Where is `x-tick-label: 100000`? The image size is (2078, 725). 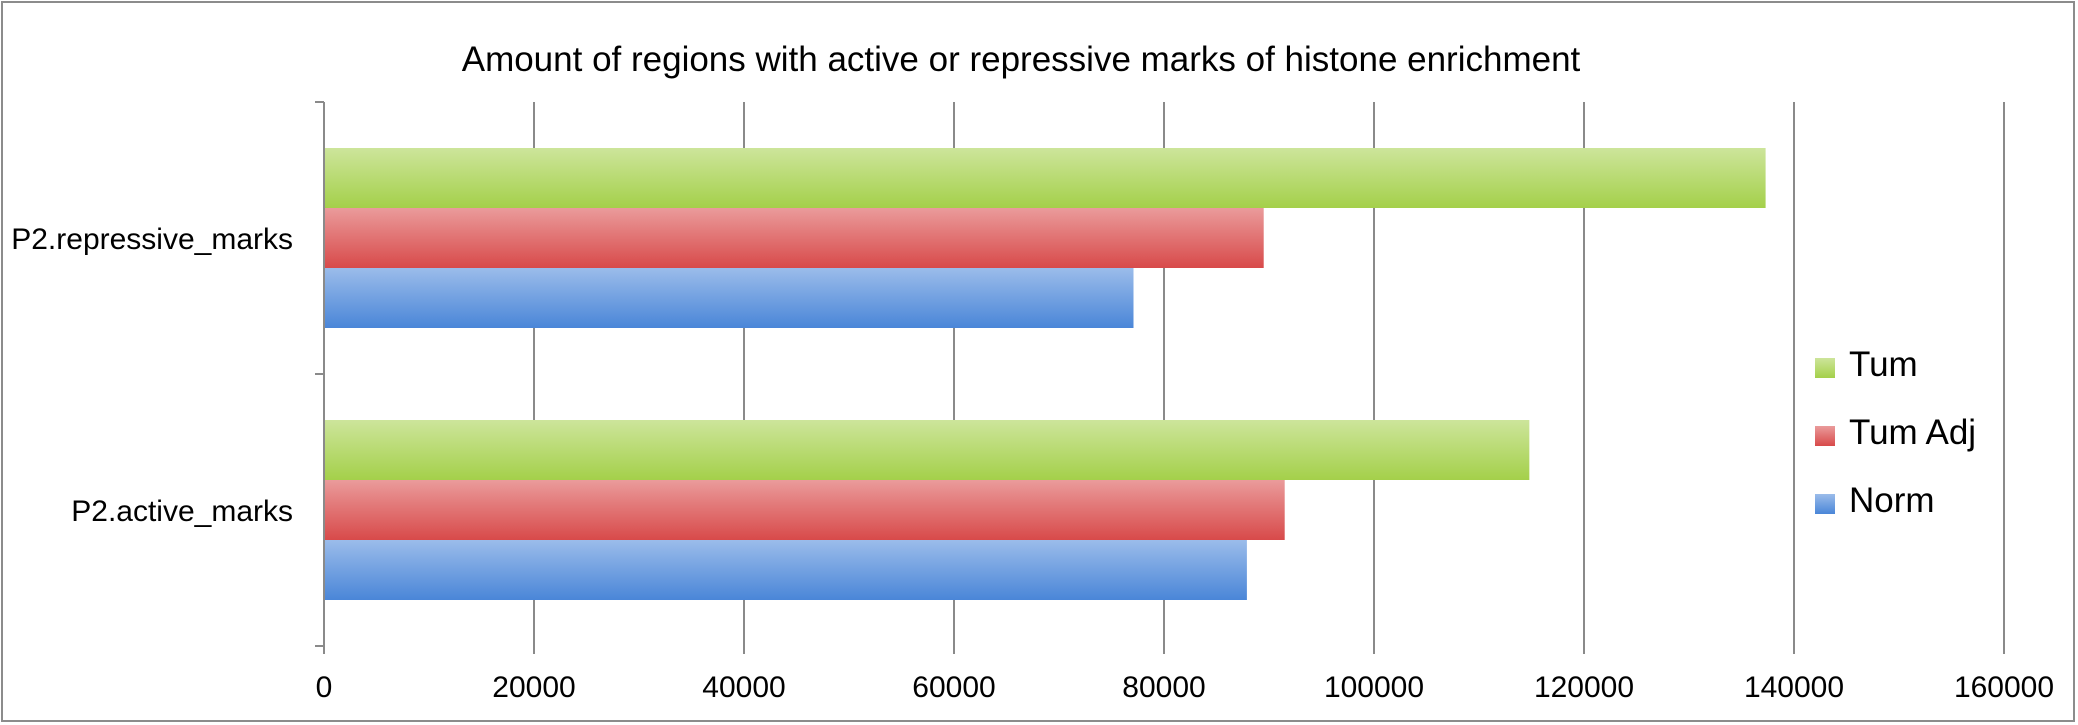 x-tick-label: 100000 is located at coordinates (1374, 687).